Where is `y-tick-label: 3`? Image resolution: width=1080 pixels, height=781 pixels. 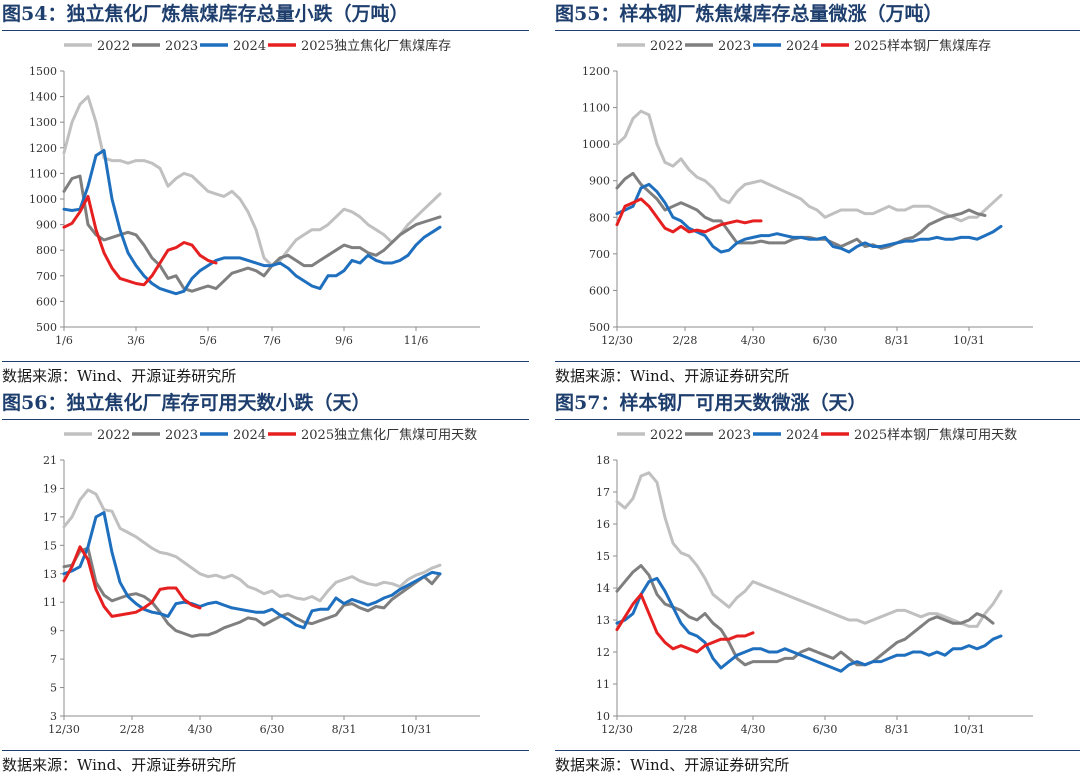
y-tick-label: 3 is located at coordinates (53, 716).